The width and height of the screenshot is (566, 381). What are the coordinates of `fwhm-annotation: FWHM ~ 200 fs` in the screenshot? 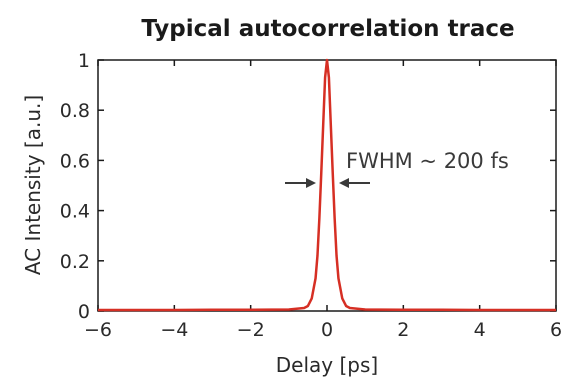 It's located at (427, 161).